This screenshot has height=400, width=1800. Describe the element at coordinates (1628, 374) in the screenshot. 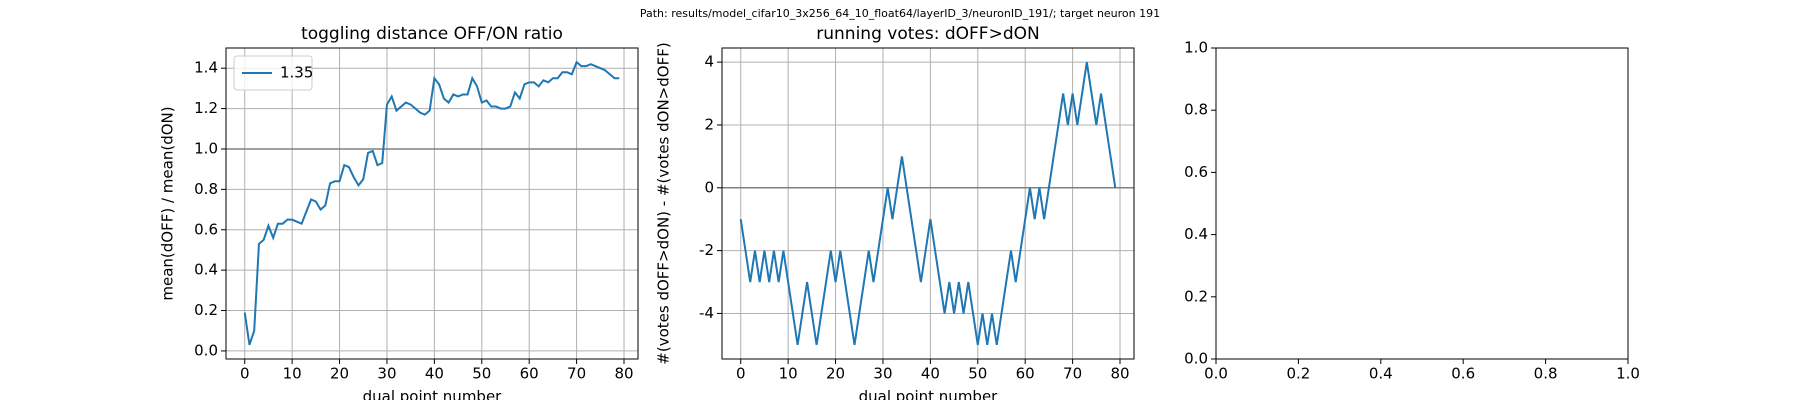

I see `x-tick-label: 1.0` at that location.